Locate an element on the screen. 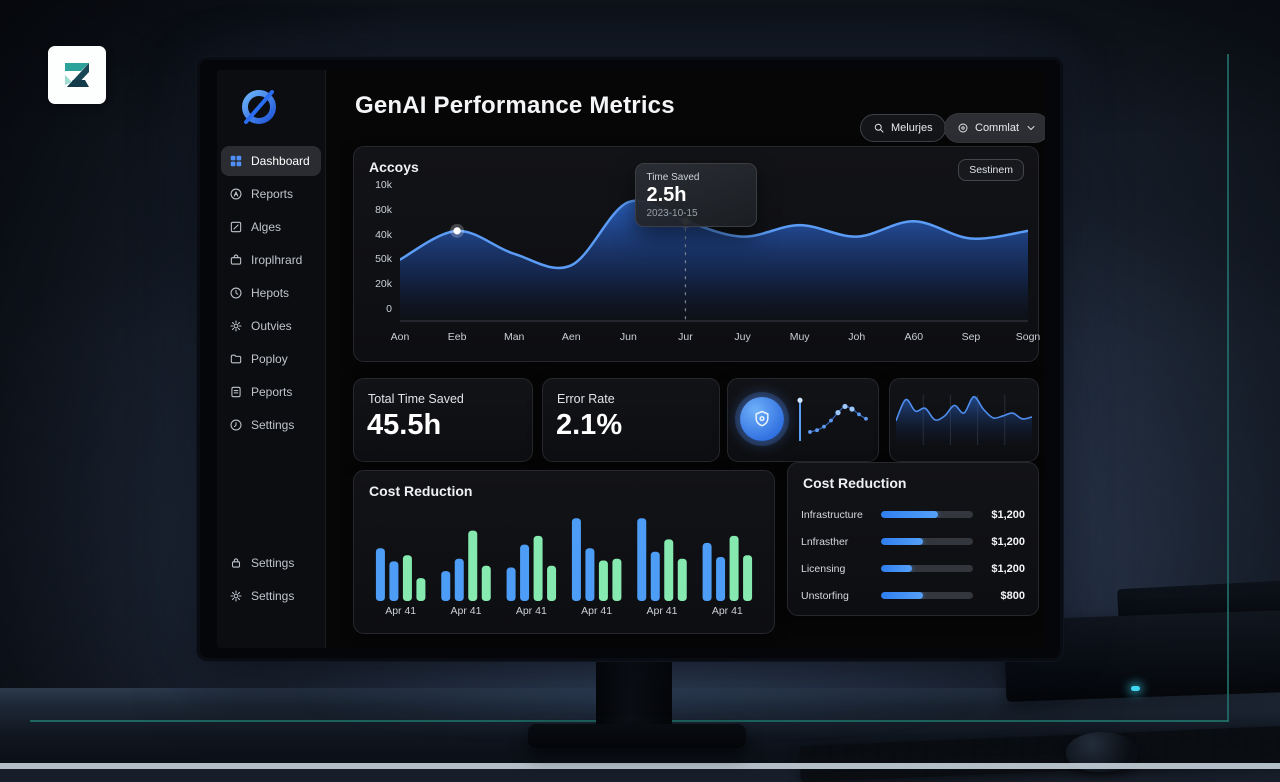  stat-card-total-time-saved: Total Time Saved 45.5h is located at coordinates (443, 420).